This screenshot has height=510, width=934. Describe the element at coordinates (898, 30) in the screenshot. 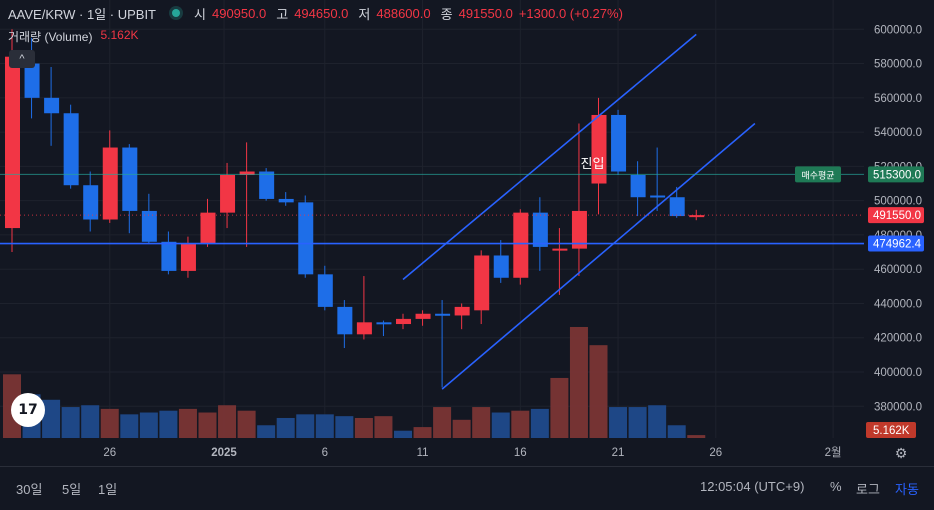

I see `y-tick-label: 600000.0` at that location.